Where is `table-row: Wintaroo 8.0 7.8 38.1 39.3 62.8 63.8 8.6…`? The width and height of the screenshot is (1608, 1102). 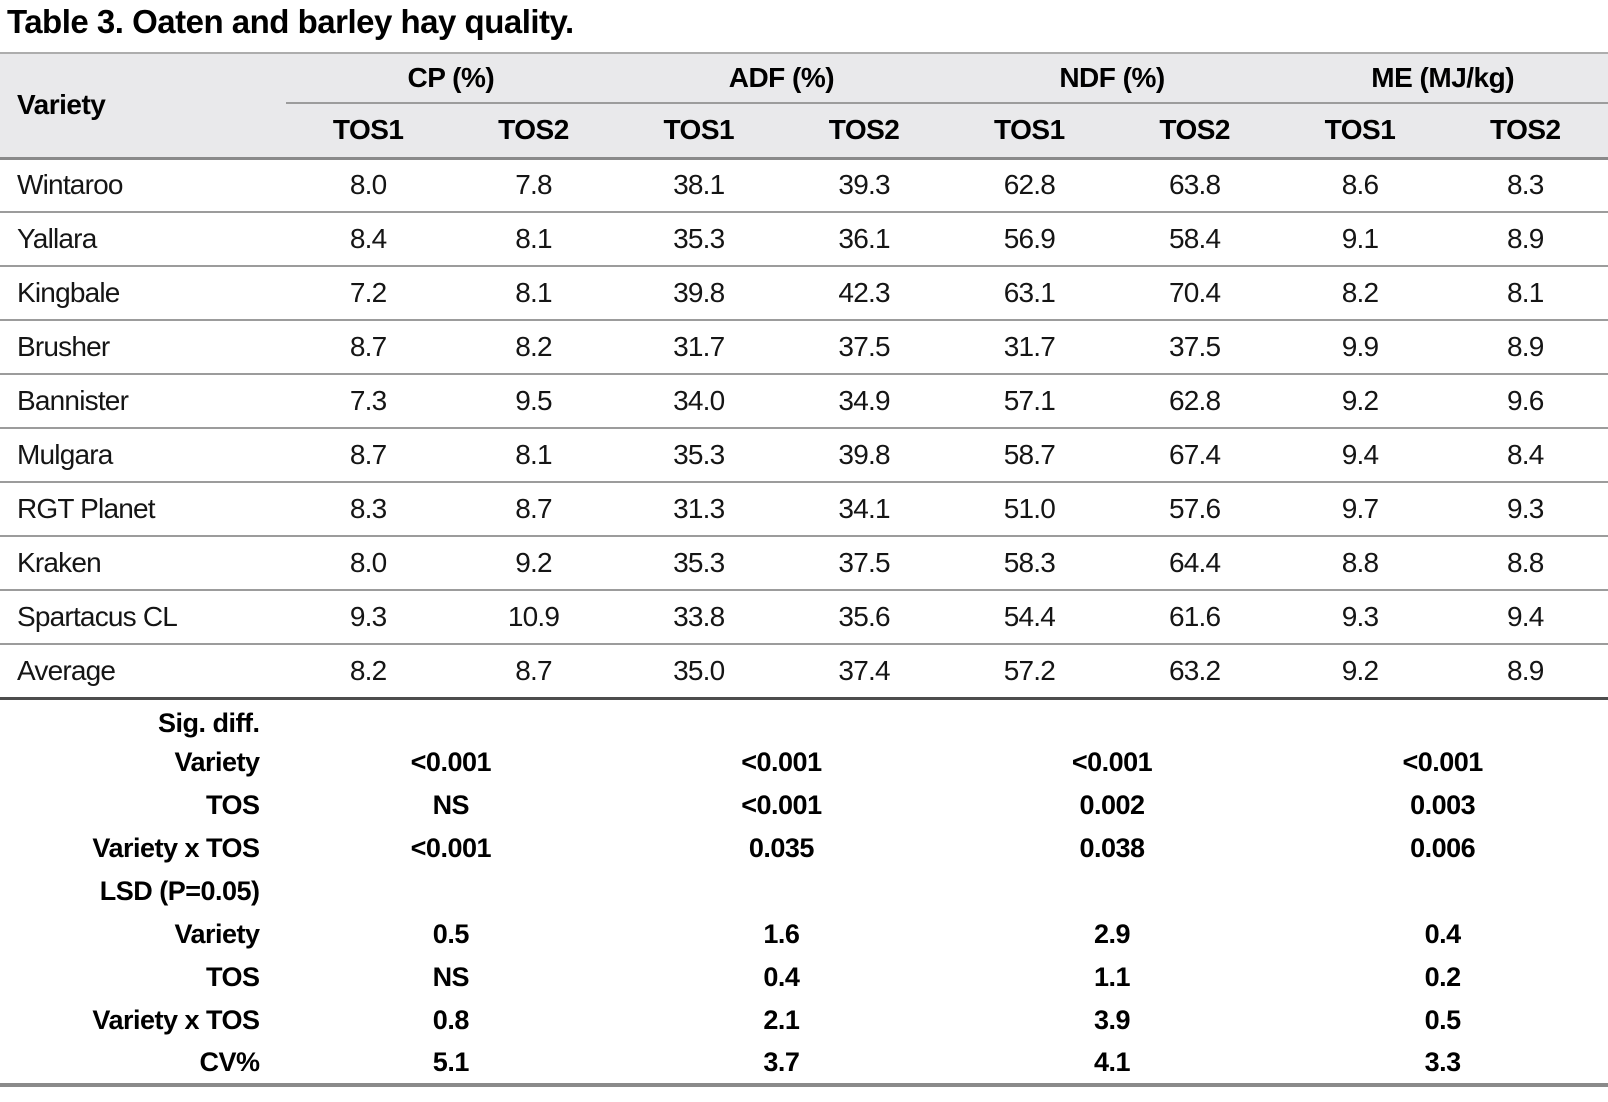 table-row: Wintaroo 8.0 7.8 38.1 39.3 62.8 63.8 8.6… is located at coordinates (804, 185).